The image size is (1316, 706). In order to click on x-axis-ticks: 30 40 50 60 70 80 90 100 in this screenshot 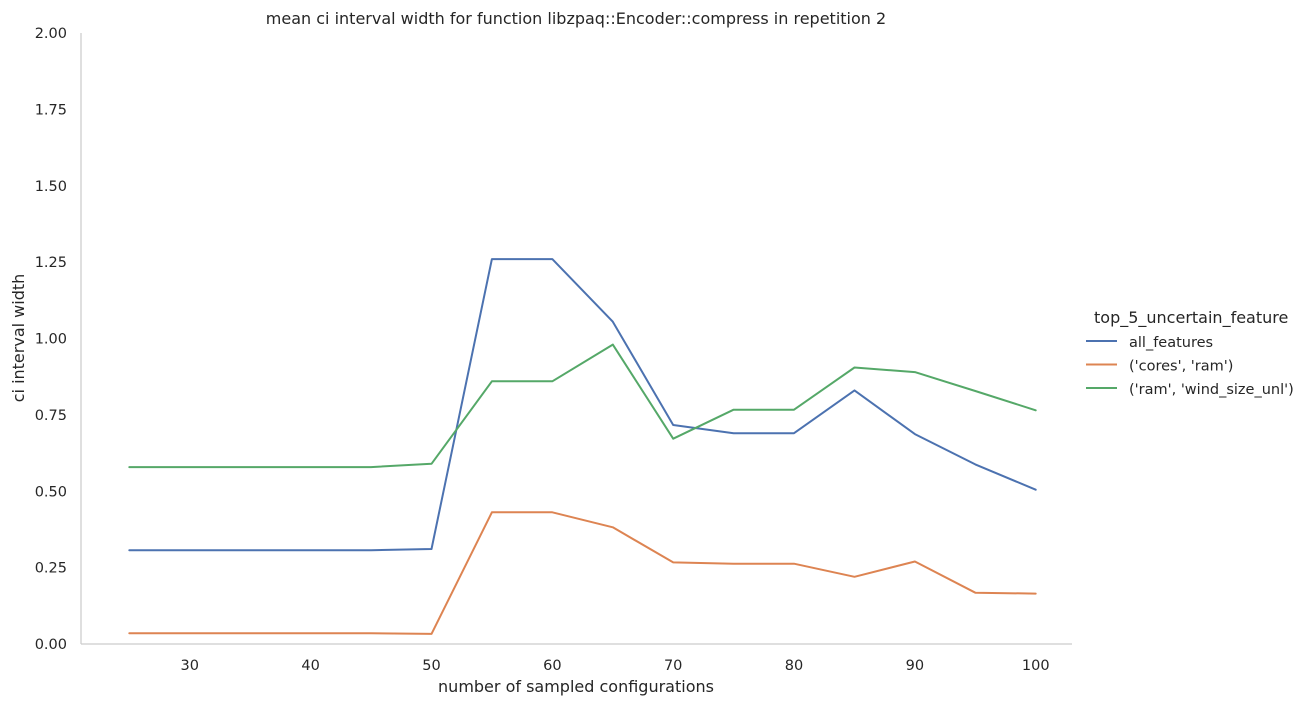, I will do `click(615, 666)`.